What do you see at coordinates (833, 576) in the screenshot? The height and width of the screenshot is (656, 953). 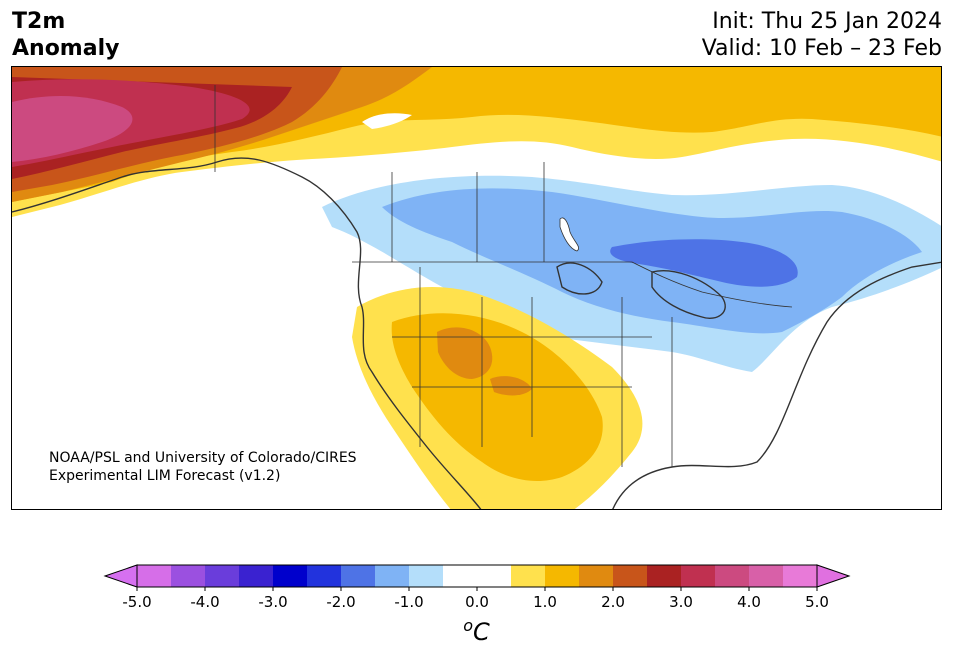 I see `colorbar-over-arrow` at bounding box center [833, 576].